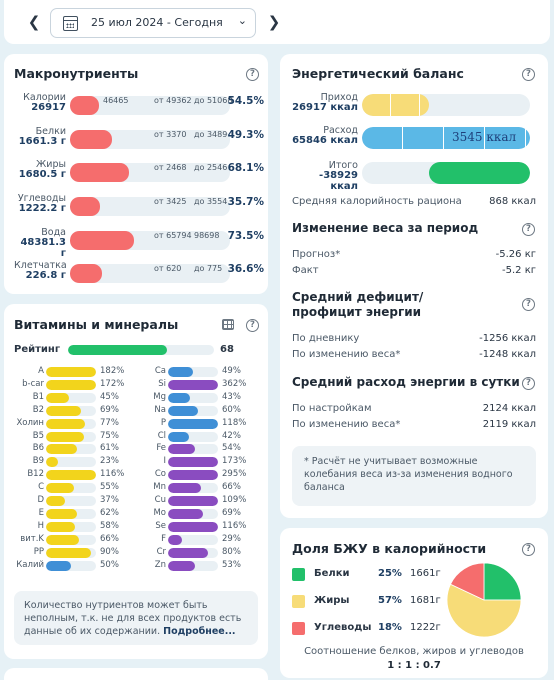 This screenshot has height=680, width=554. Describe the element at coordinates (192, 527) in the screenshot. I see `nutrient-item: Se 116%` at that location.